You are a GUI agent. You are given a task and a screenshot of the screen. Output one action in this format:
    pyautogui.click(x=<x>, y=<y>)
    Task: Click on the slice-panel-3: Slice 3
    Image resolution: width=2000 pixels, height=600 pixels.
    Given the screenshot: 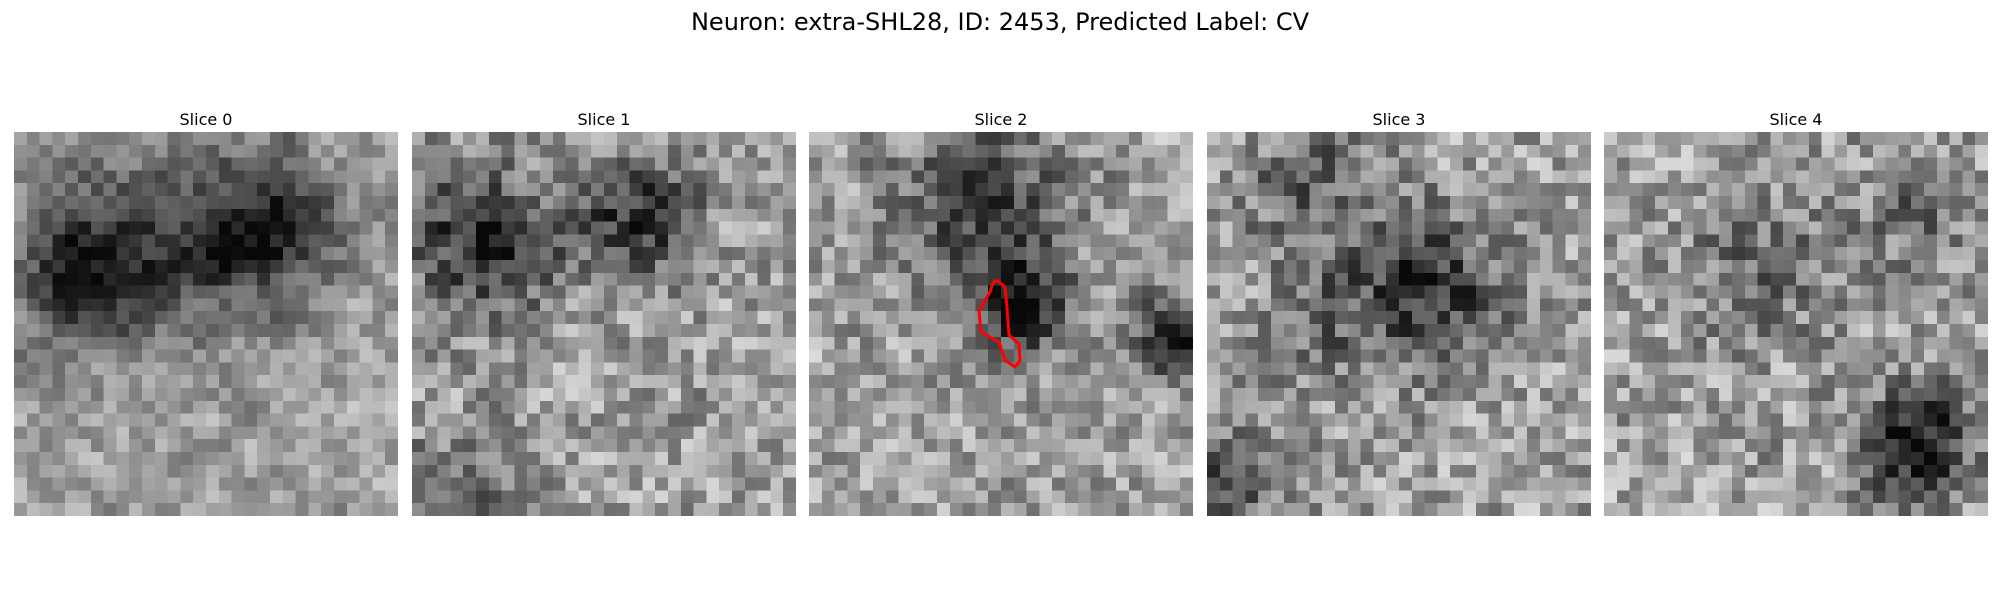 What is the action you would take?
    pyautogui.click(x=1399, y=312)
    